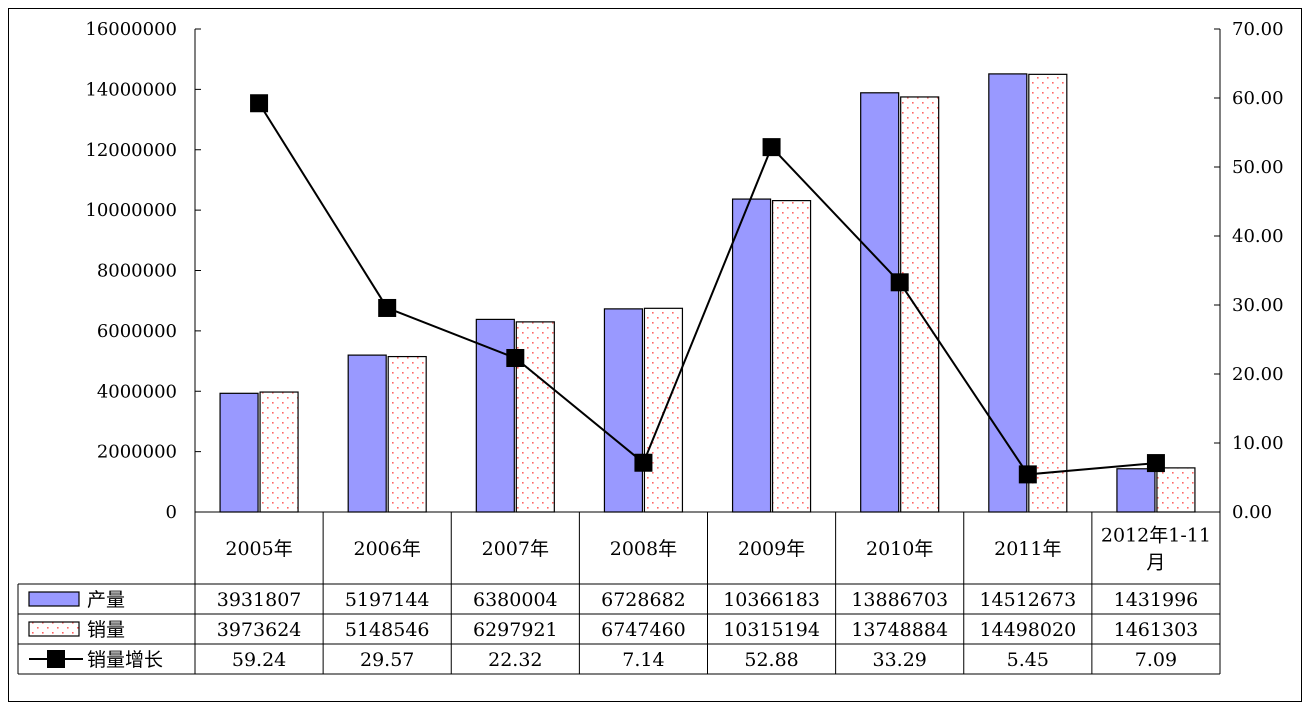  I want to click on category-label: 2009年, so click(771, 549).